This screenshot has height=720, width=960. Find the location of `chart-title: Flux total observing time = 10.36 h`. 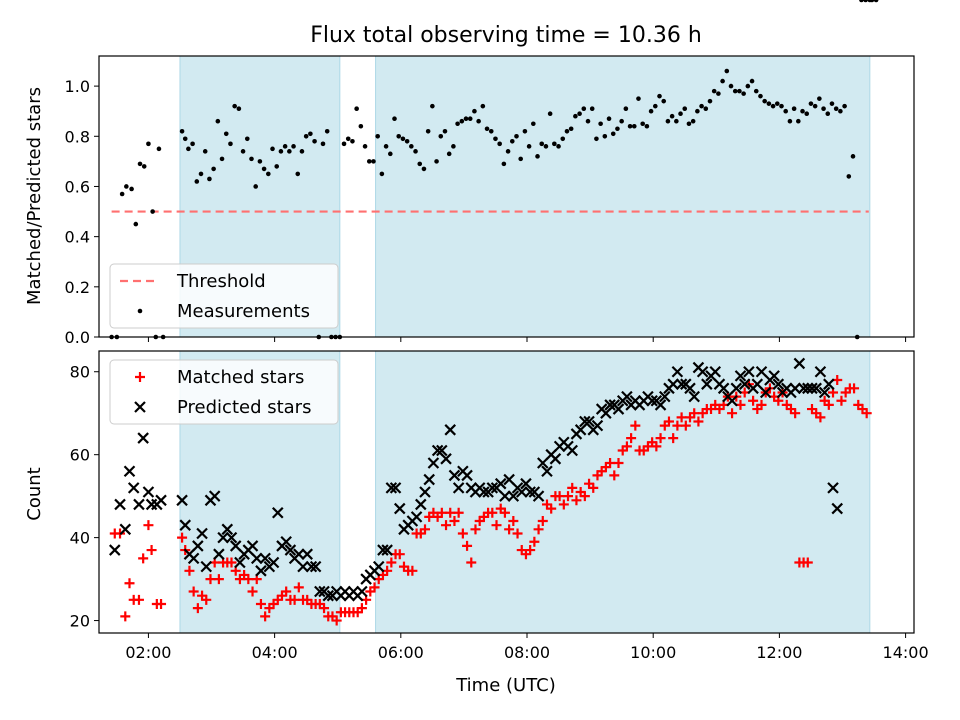

chart-title: Flux total observing time = 10.36 h is located at coordinates (506, 35).